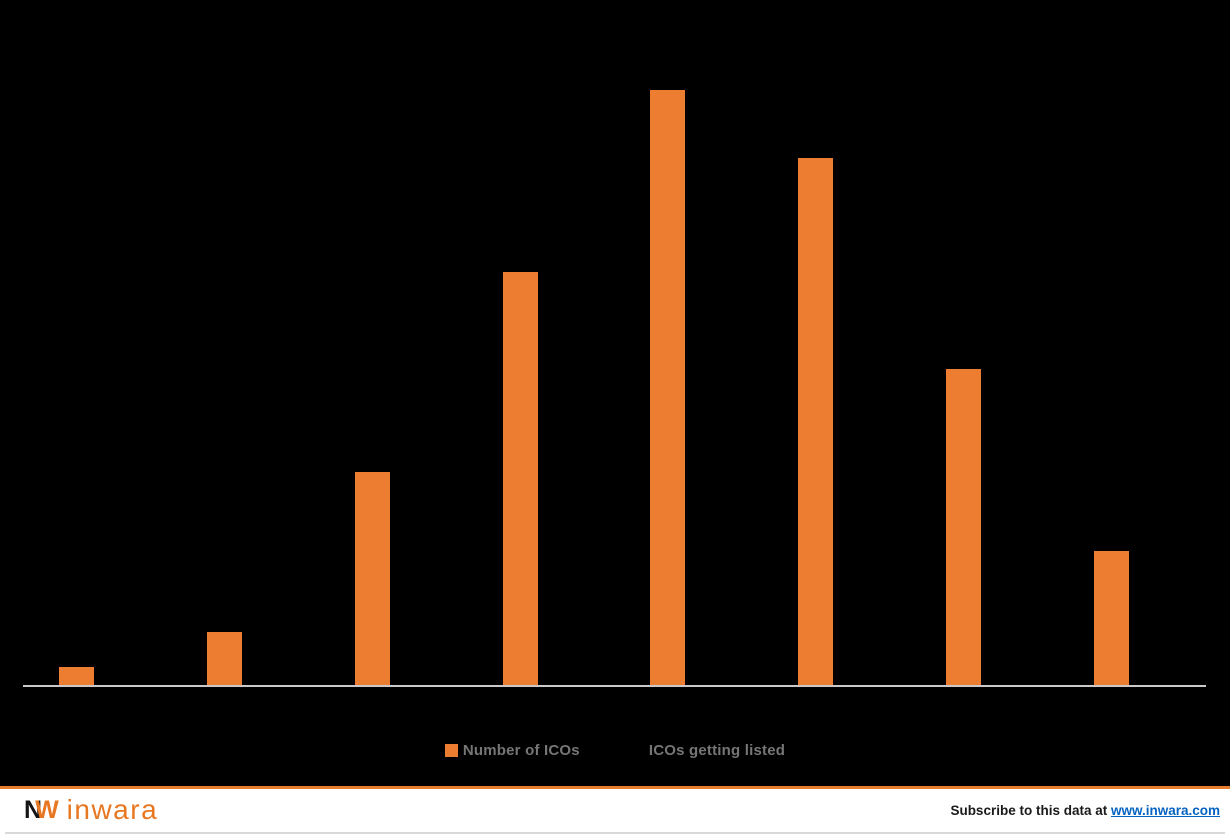 The width and height of the screenshot is (1230, 837). I want to click on legend-item-icos-getting-listed: ICOs getting listed, so click(701, 750).